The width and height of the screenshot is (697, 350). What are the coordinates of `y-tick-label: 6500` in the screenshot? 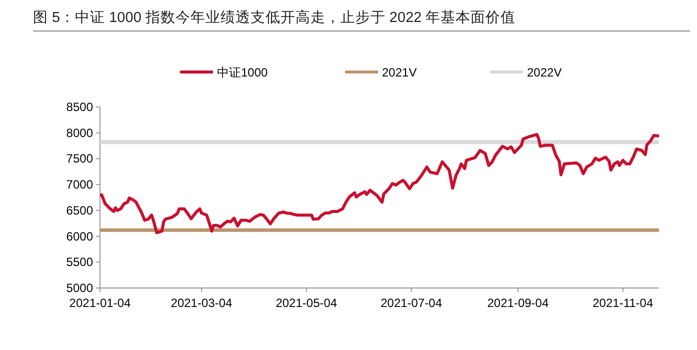 It's located at (80, 210).